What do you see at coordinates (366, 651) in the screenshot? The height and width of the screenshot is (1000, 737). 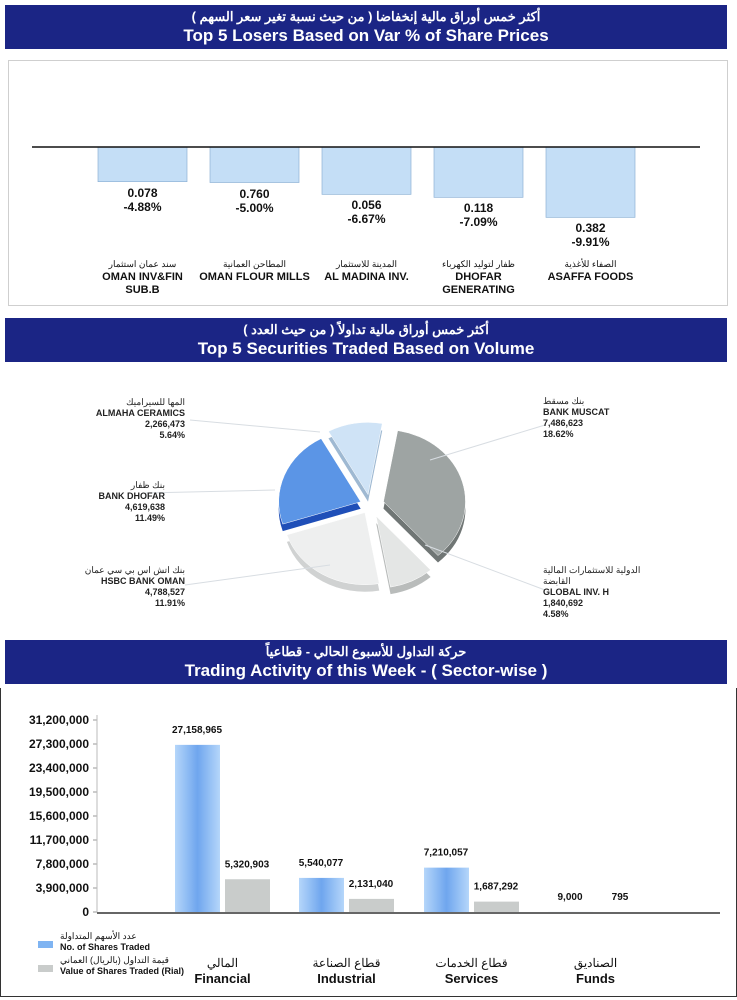 I see `sector-title-ar: حركة التداول للأسبوع الحالي - قطاعياً` at bounding box center [366, 651].